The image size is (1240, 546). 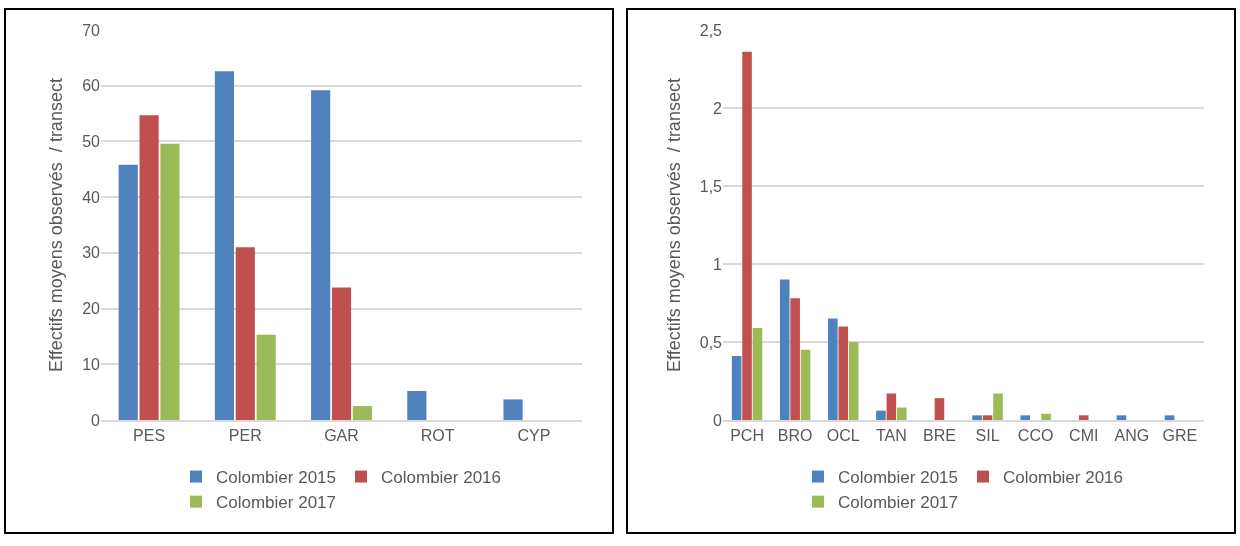 What do you see at coordinates (1180, 436) in the screenshot?
I see `x-tick-label: GRE` at bounding box center [1180, 436].